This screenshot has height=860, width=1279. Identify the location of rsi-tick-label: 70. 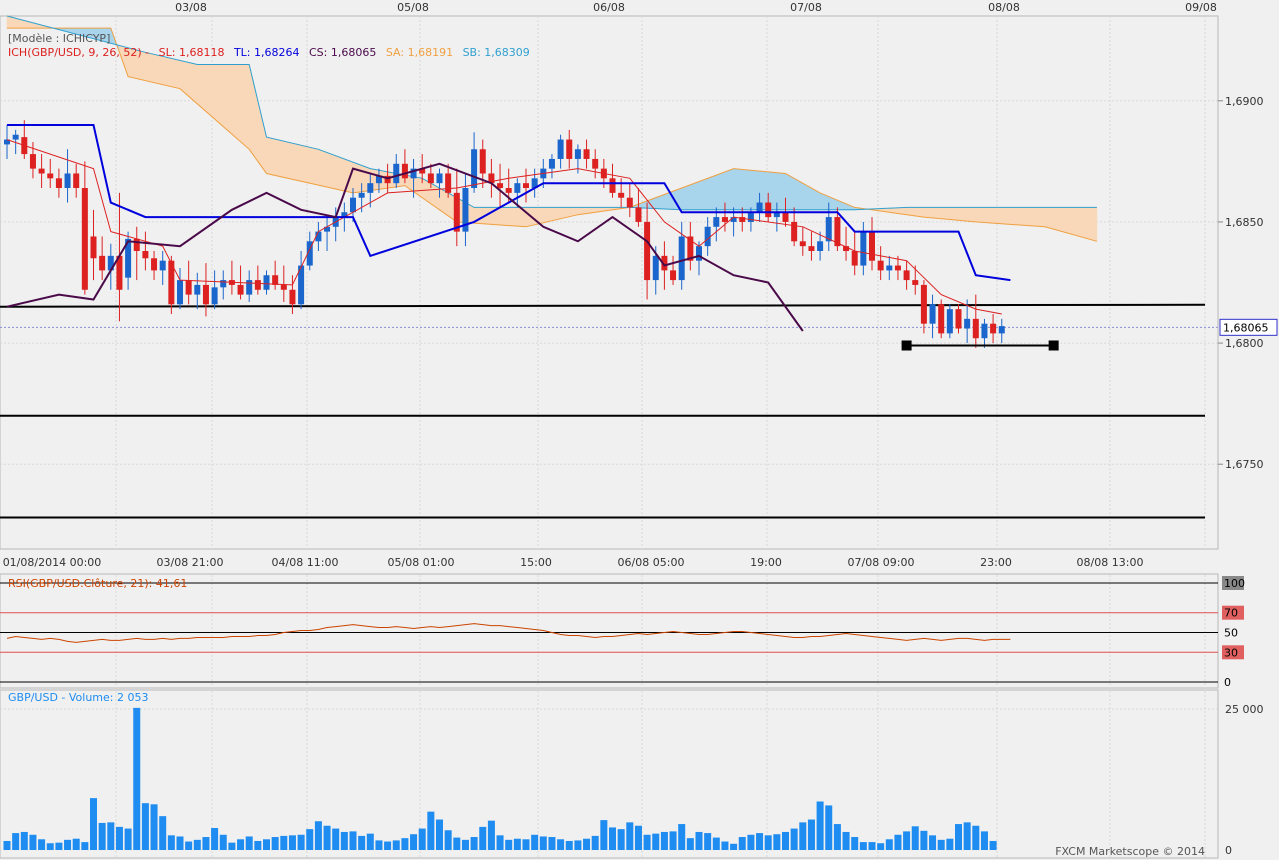
(1231, 613).